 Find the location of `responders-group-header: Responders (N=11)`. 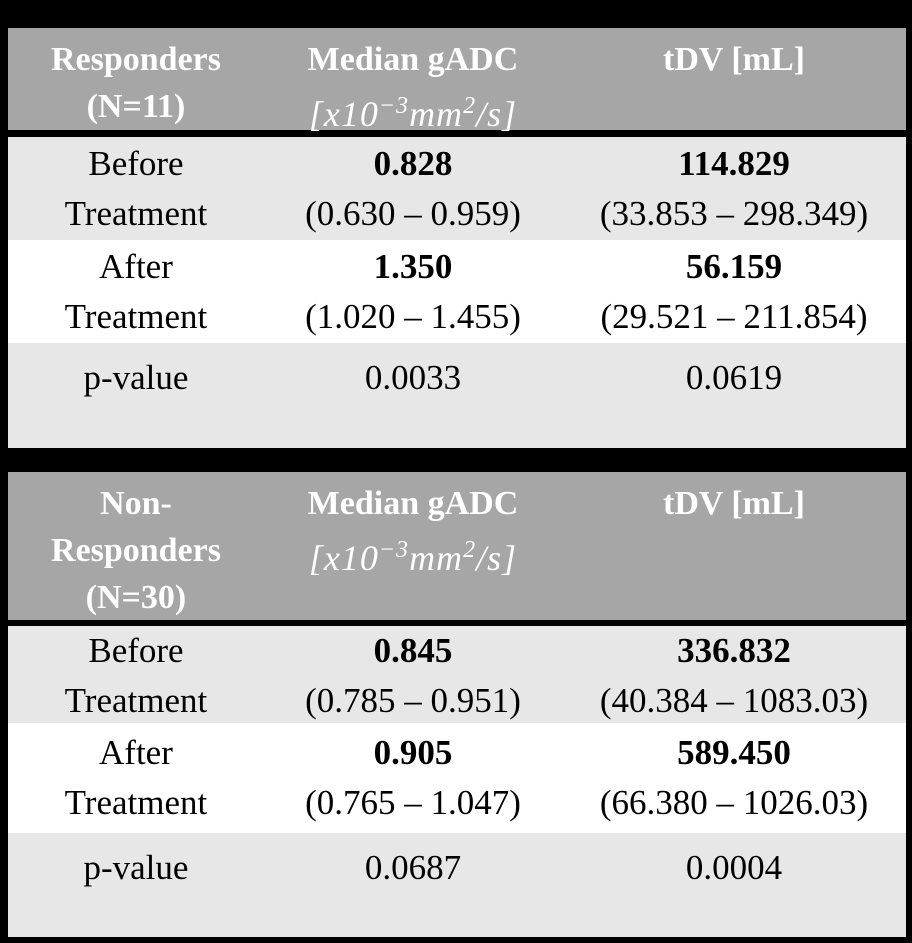

responders-group-header: Responders (N=11) is located at coordinates (136, 87).